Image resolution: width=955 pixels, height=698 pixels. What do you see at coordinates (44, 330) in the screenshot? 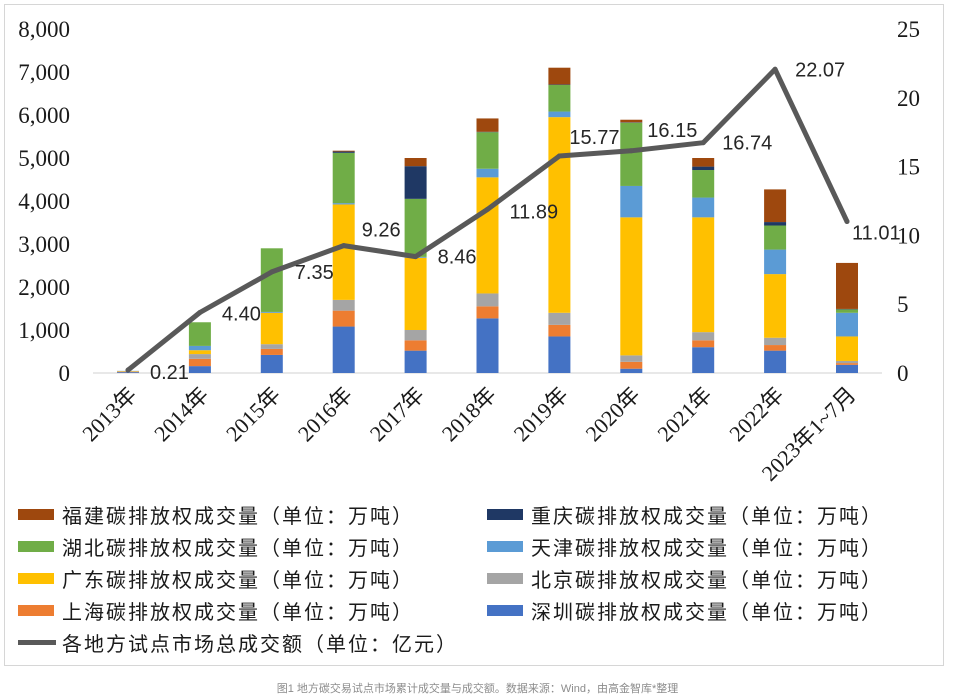
I see `y-left-tick-label-1: 1,000` at bounding box center [44, 330].